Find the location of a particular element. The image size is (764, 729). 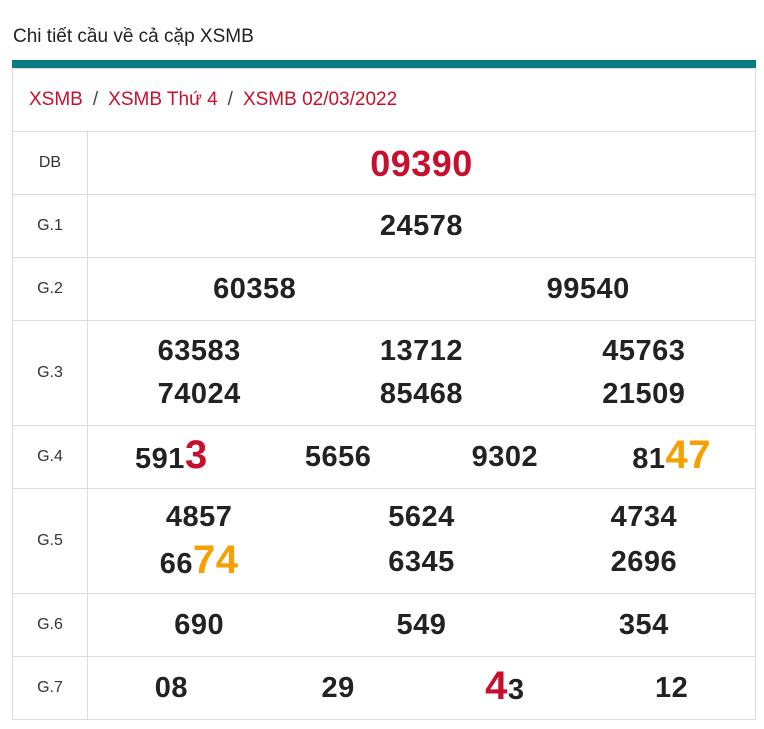

prize-number: 09390 is located at coordinates (421, 163).